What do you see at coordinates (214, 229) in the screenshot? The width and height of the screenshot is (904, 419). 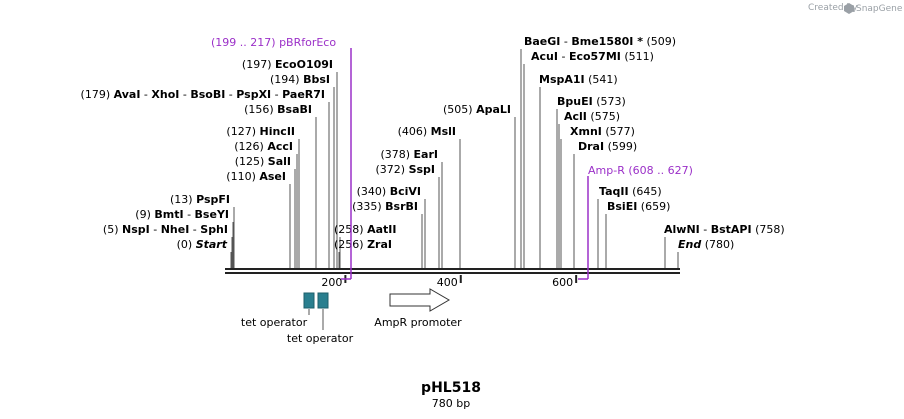 I see `enzyme-name: SphI` at bounding box center [214, 229].